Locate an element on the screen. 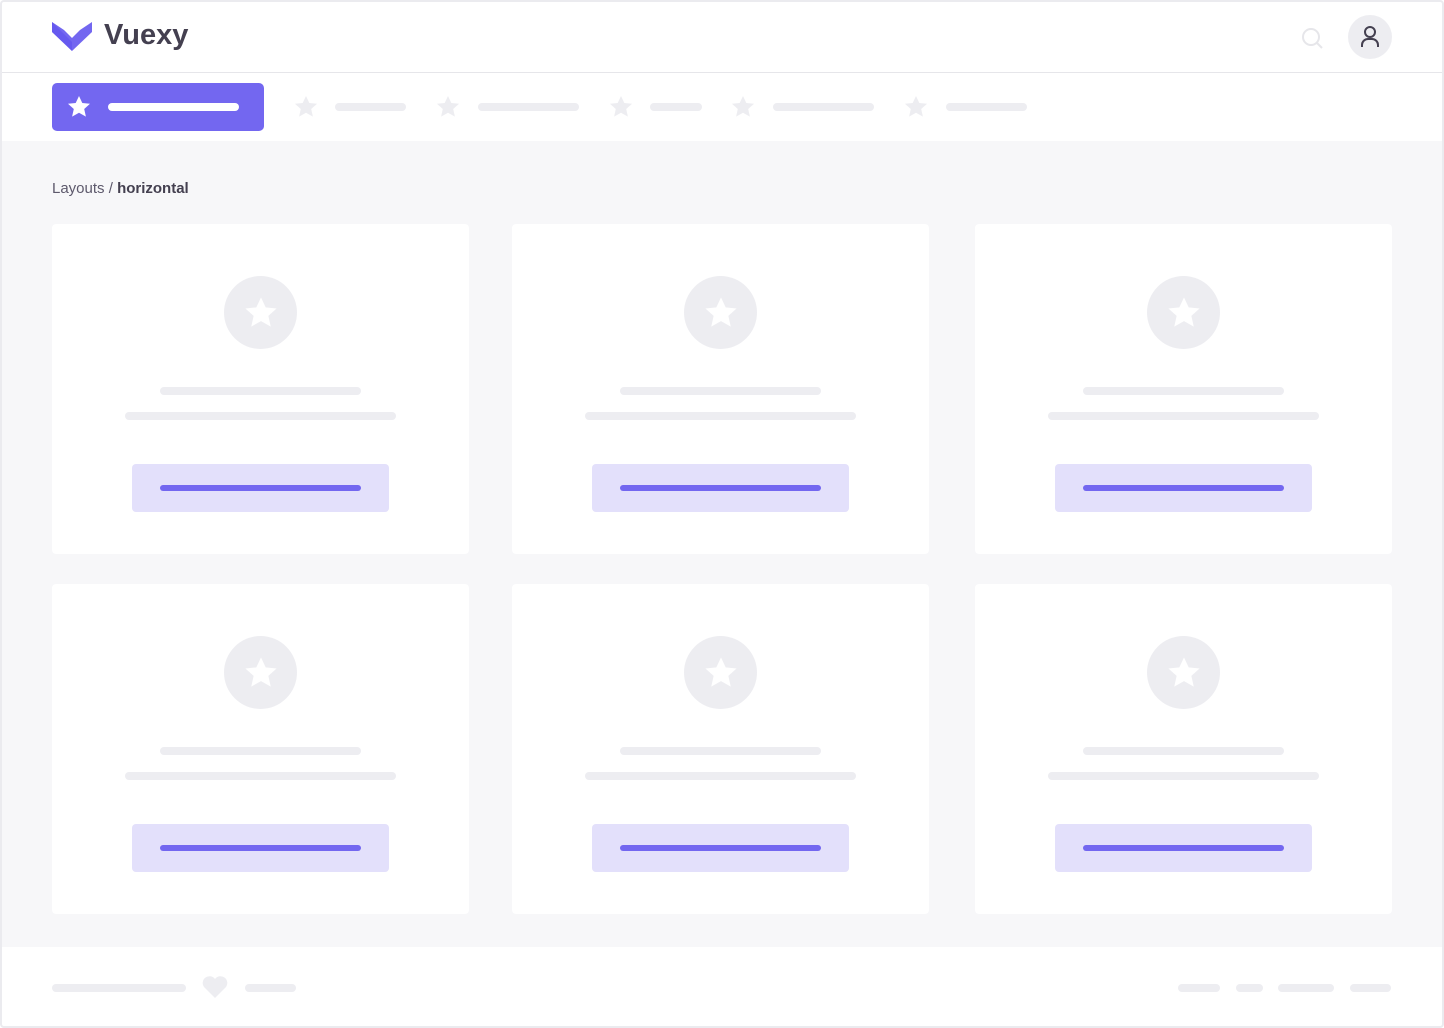 The width and height of the screenshot is (1444, 1028). breadcrumb-current: horizontal is located at coordinates (153, 188).